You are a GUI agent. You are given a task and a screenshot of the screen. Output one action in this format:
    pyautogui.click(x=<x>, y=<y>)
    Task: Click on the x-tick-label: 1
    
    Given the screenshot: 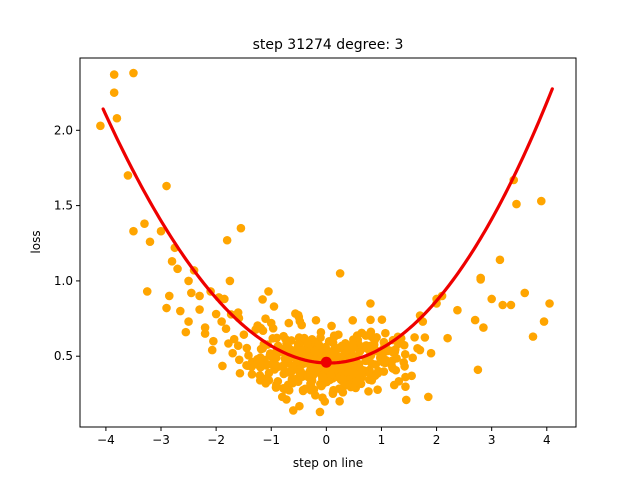 What is the action you would take?
    pyautogui.click(x=382, y=440)
    